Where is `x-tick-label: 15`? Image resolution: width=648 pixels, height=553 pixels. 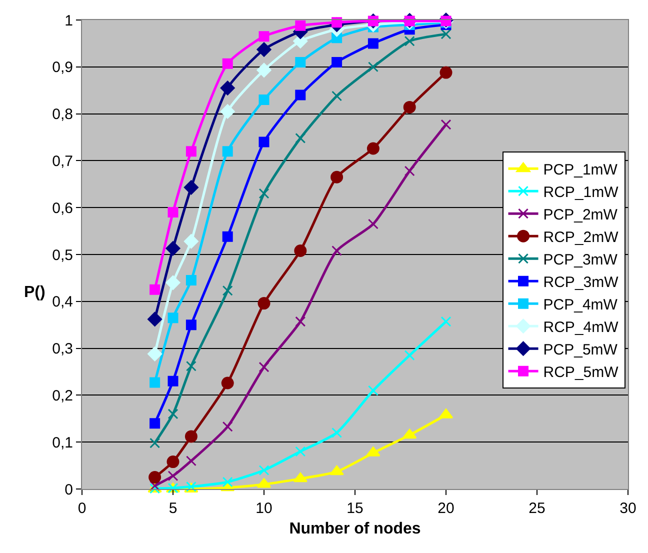 x-tick-label: 15 is located at coordinates (355, 508).